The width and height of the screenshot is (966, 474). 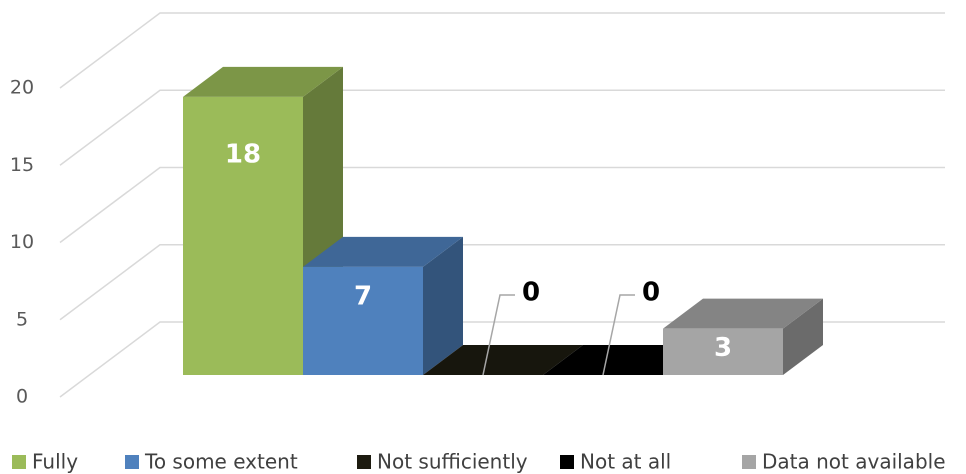 What do you see at coordinates (22, 165) in the screenshot?
I see `y-tick-label: 15` at bounding box center [22, 165].